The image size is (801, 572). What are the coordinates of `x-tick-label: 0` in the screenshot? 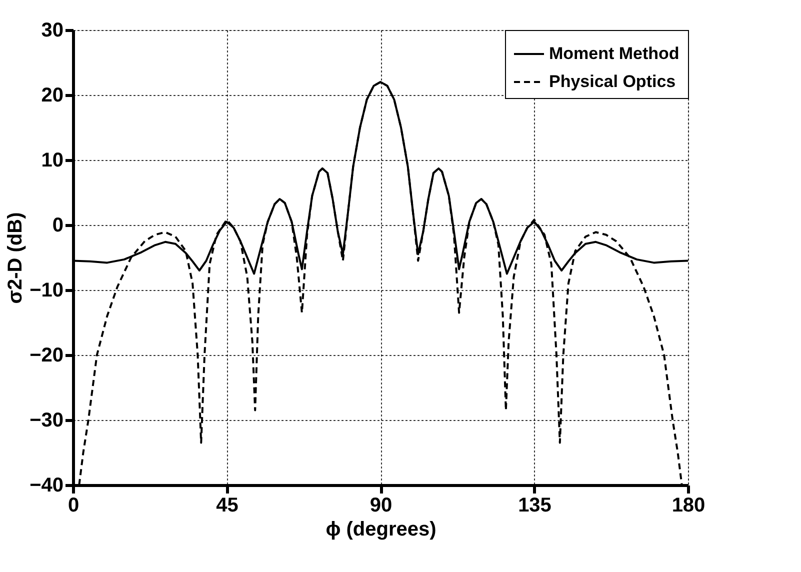 It's located at (74, 505).